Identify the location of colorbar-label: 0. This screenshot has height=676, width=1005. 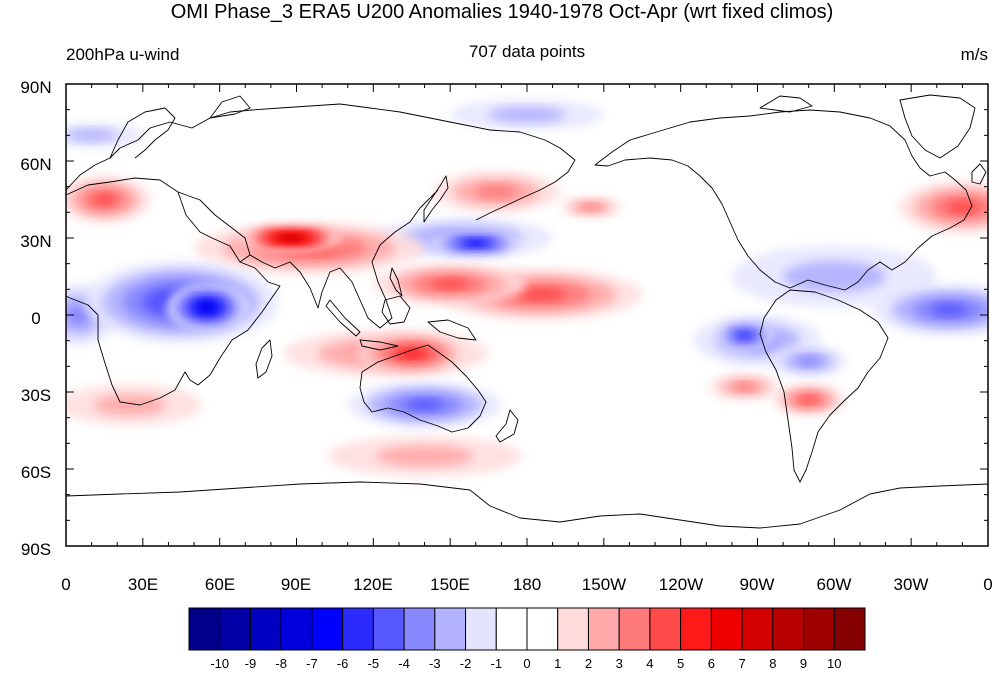
(526, 663).